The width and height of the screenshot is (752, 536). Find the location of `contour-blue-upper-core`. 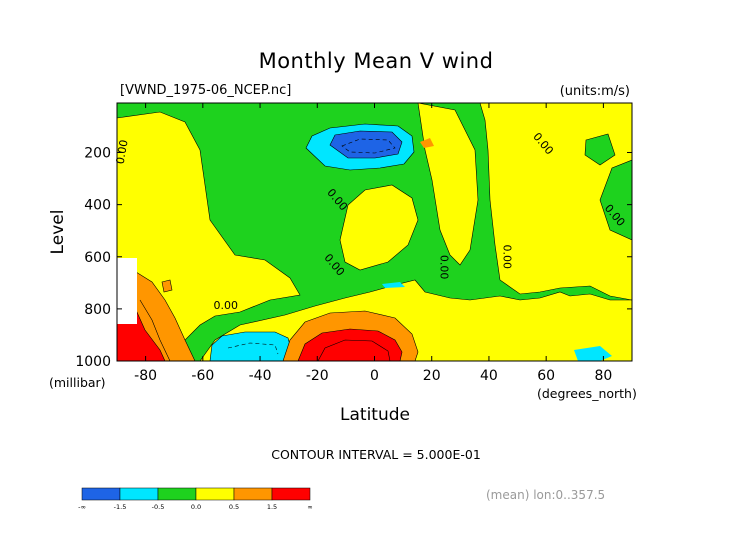

contour-blue-upper-core is located at coordinates (366, 144).